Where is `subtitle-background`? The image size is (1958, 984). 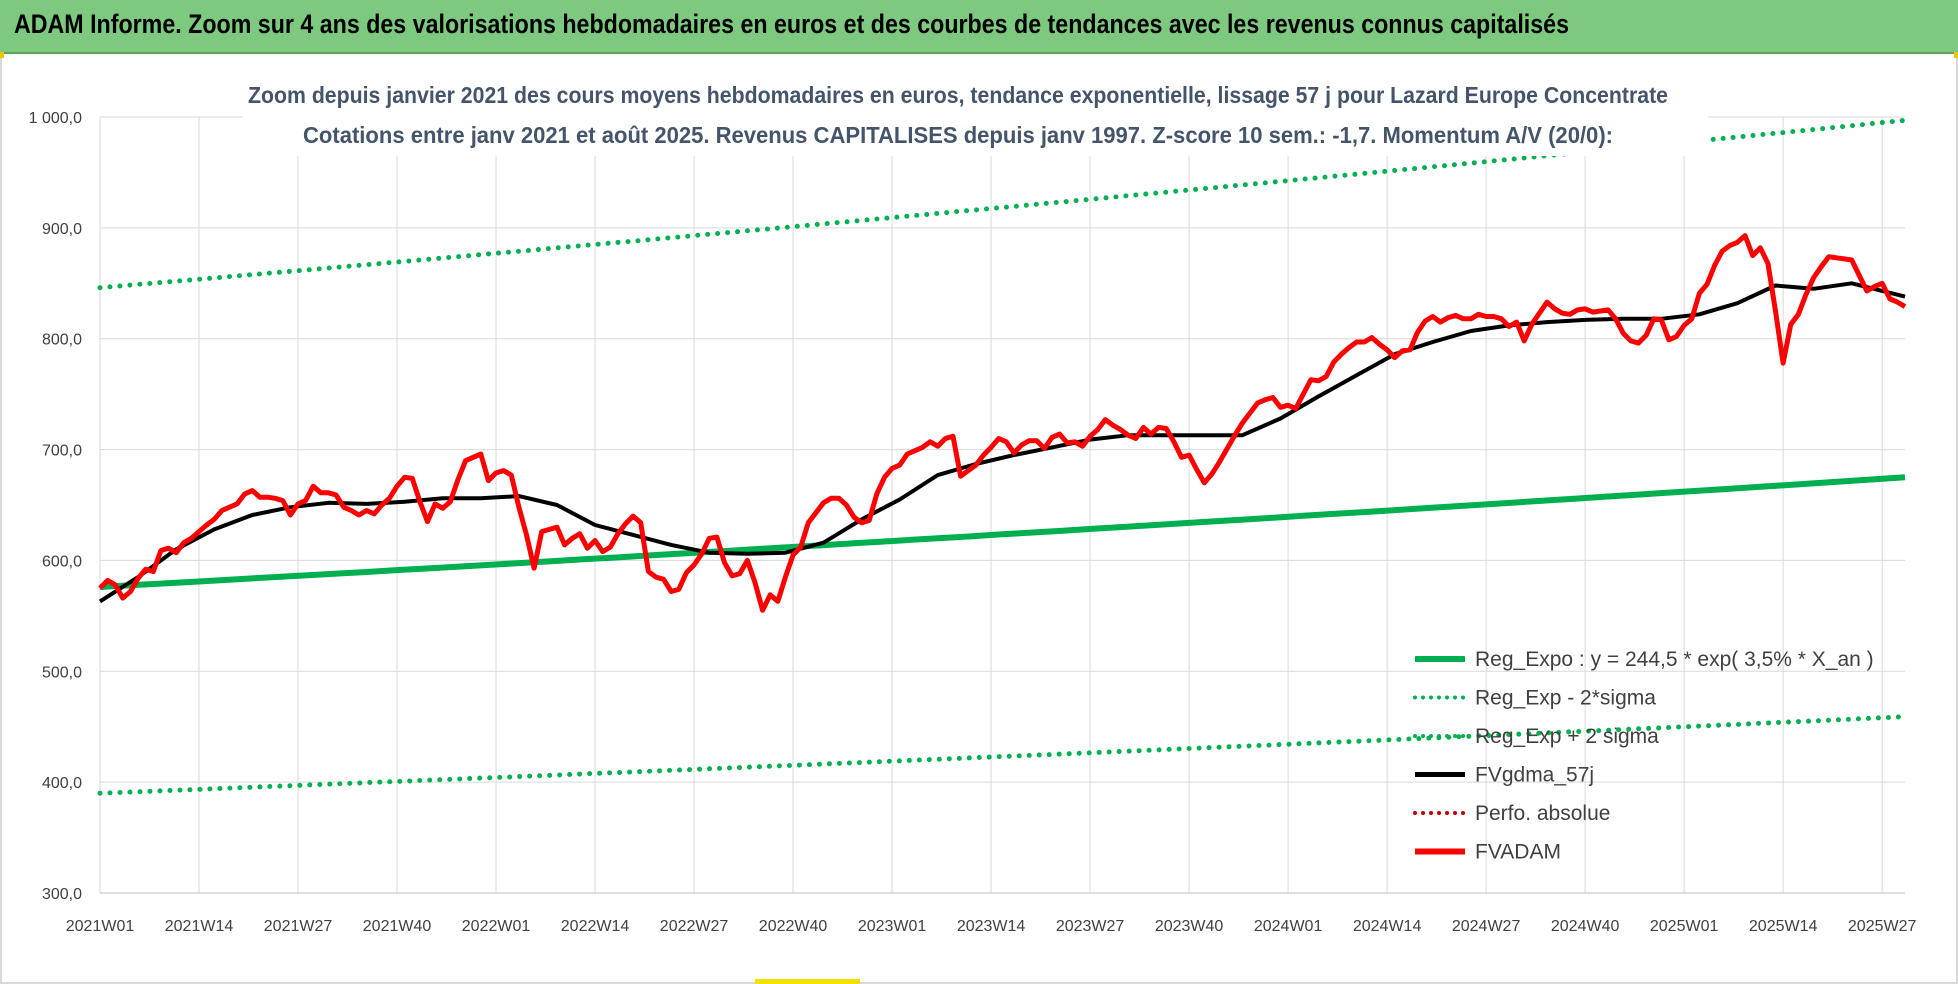 subtitle-background is located at coordinates (975, 117).